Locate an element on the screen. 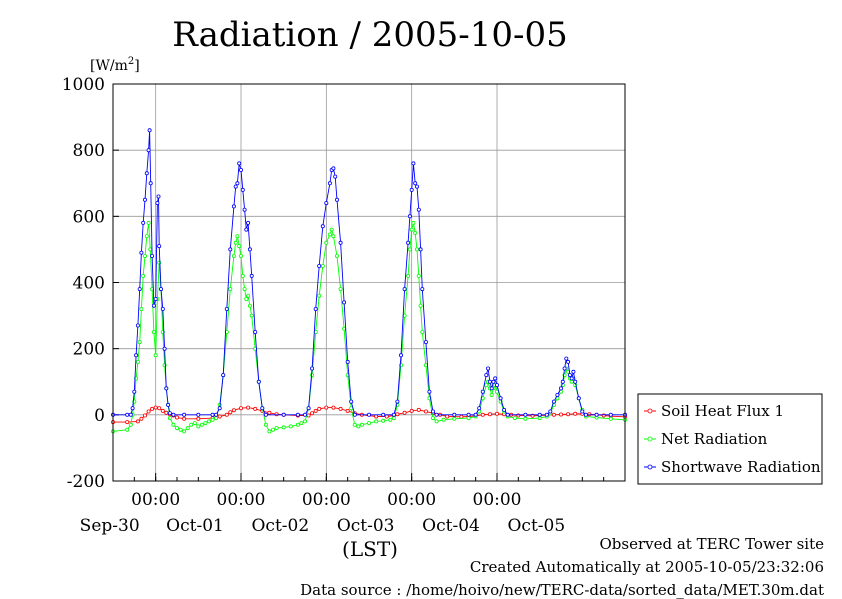 This screenshot has width=842, height=599. legend-label: Net Radiation is located at coordinates (714, 439).